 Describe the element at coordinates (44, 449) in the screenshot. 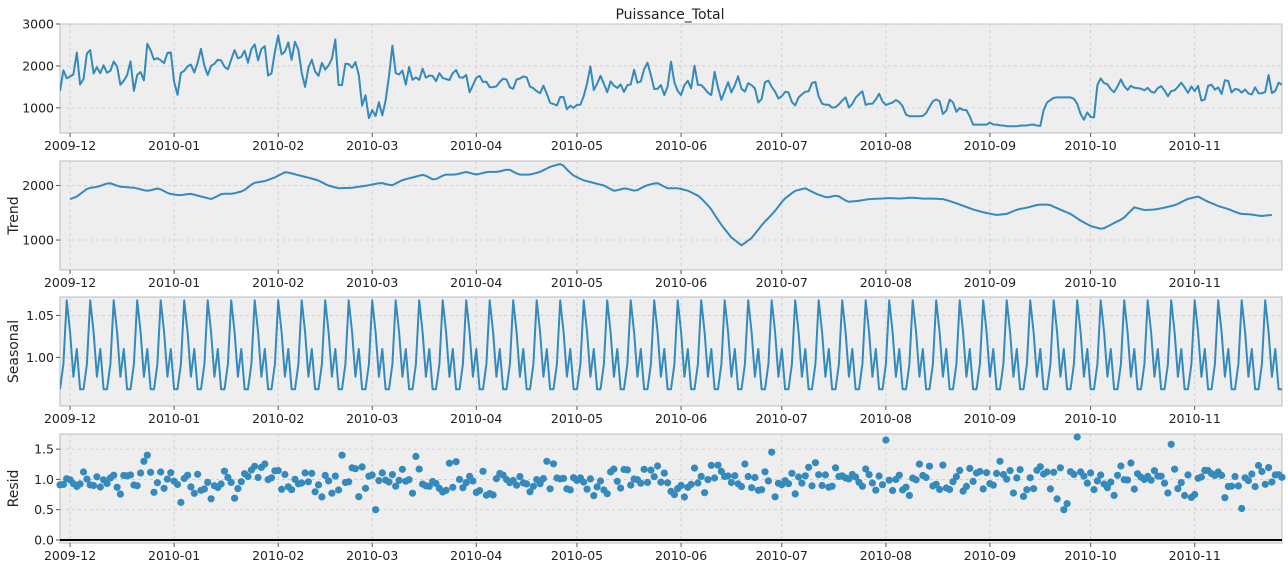

I see `y-tick-label: 1.5` at that location.